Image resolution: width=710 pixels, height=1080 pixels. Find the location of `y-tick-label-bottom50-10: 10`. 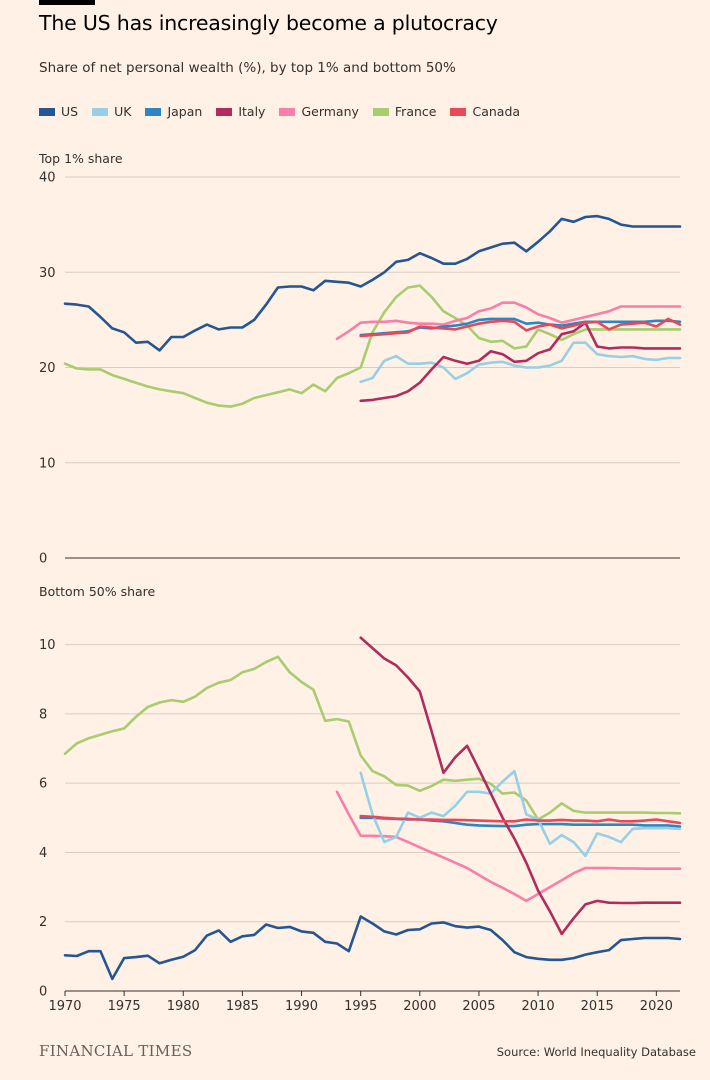

y-tick-label-bottom50-10: 10 is located at coordinates (47, 645).